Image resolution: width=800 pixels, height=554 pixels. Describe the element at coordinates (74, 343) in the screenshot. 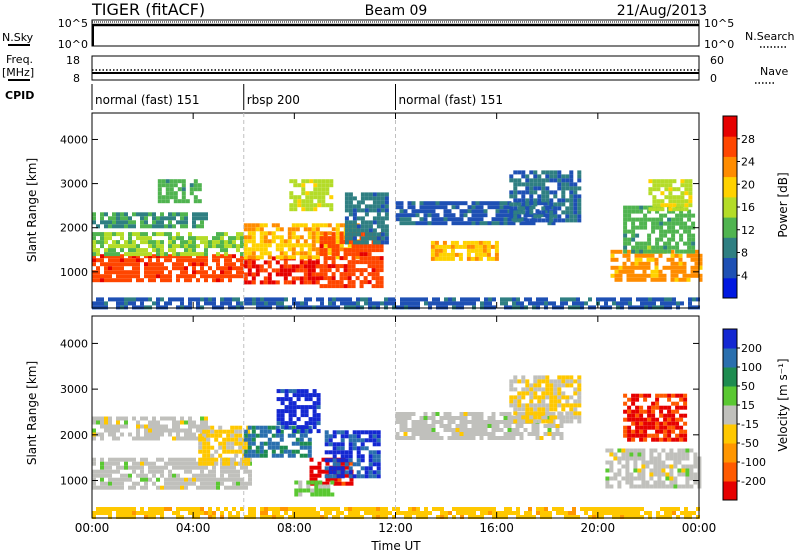

I see `y-tick-label: 4000` at that location.